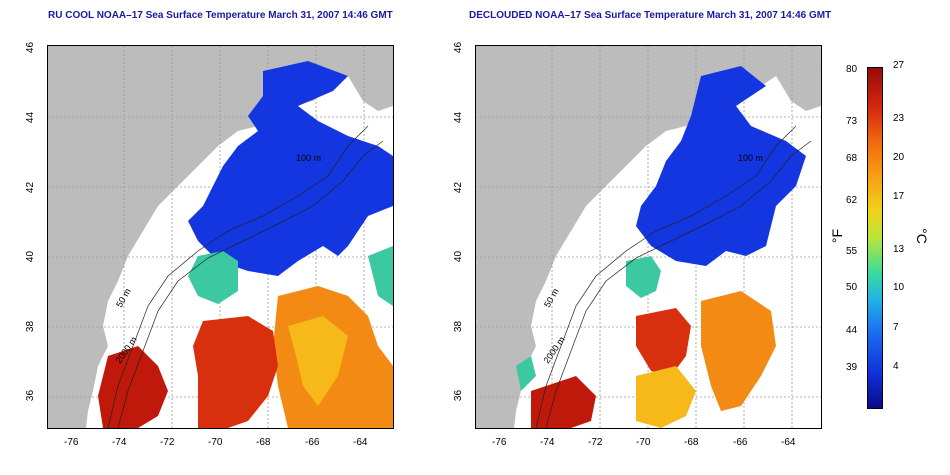 The width and height of the screenshot is (950, 475). Describe the element at coordinates (896, 366) in the screenshot. I see `celsius-tick: 4` at that location.